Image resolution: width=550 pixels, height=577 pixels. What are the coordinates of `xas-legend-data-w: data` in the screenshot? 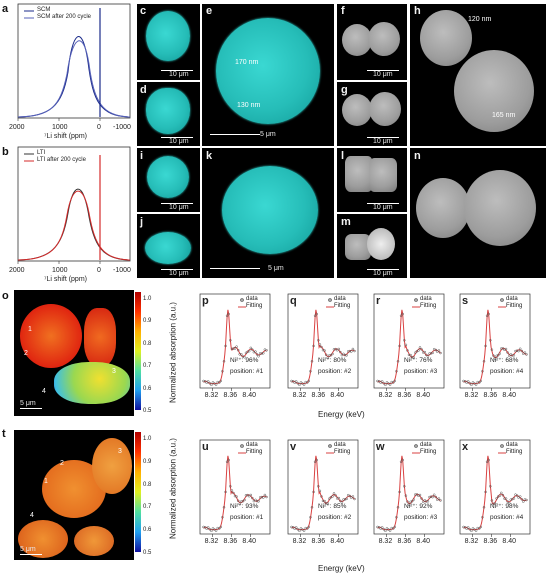 It's located at (426, 445).